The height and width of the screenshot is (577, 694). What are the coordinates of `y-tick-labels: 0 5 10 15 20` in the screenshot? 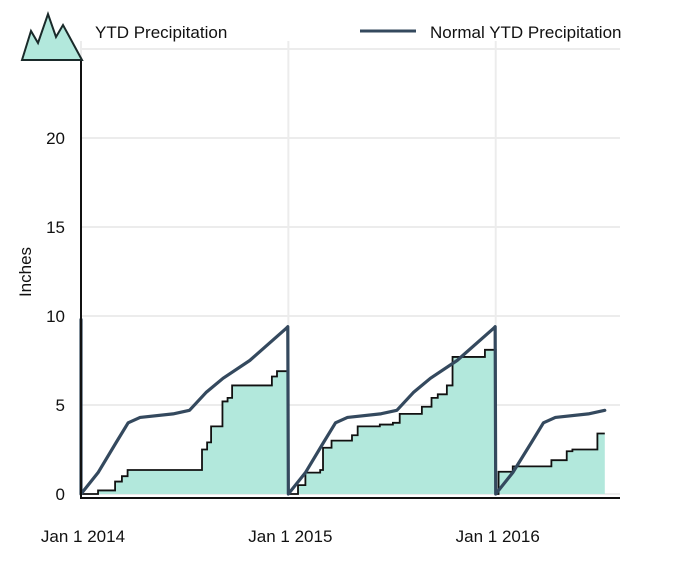 It's located at (55, 316).